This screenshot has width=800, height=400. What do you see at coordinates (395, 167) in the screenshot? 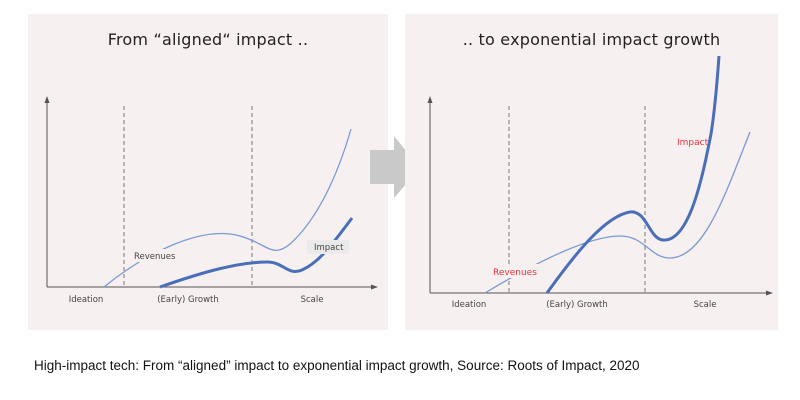
I see `transition-arrow-icon` at bounding box center [395, 167].